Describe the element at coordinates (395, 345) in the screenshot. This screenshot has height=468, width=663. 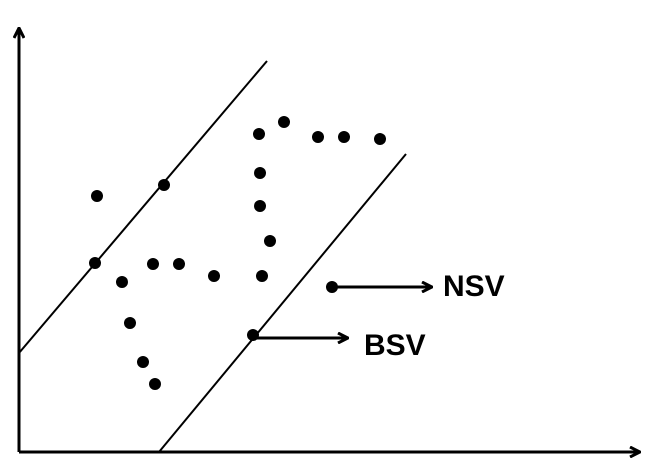
I see `bsv-label: BSV` at that location.